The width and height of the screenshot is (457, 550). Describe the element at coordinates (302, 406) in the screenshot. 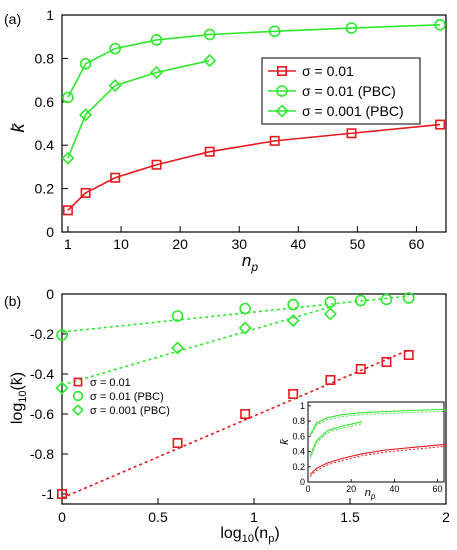

I see `inset-y-tick-label: 1` at that location.